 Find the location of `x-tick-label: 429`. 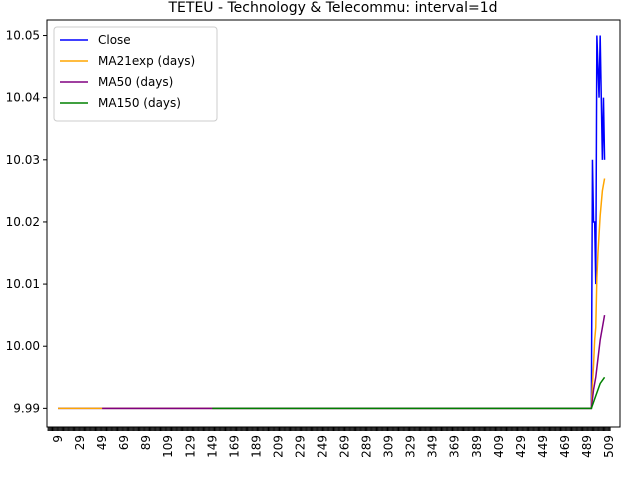

x-tick-label: 429 is located at coordinates (521, 446).